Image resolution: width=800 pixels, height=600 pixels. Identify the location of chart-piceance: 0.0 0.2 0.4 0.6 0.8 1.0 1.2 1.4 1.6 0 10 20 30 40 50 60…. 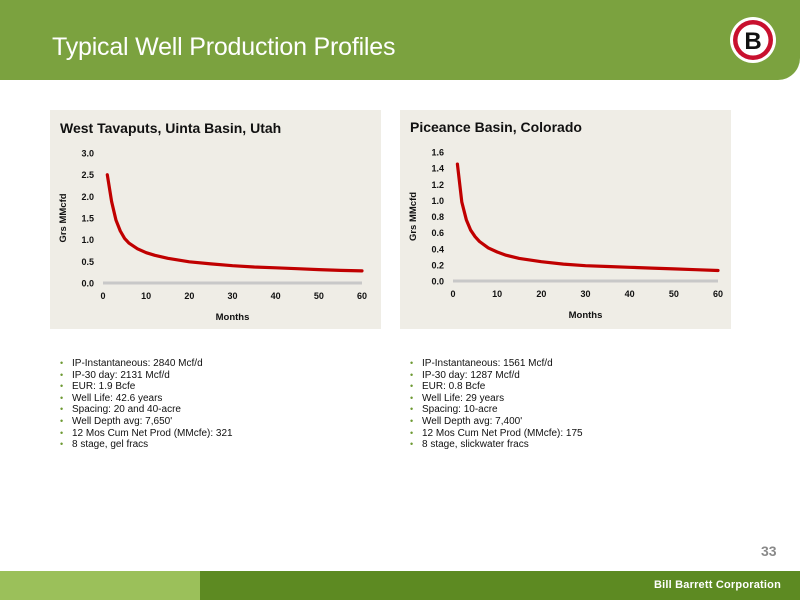
(565, 235).